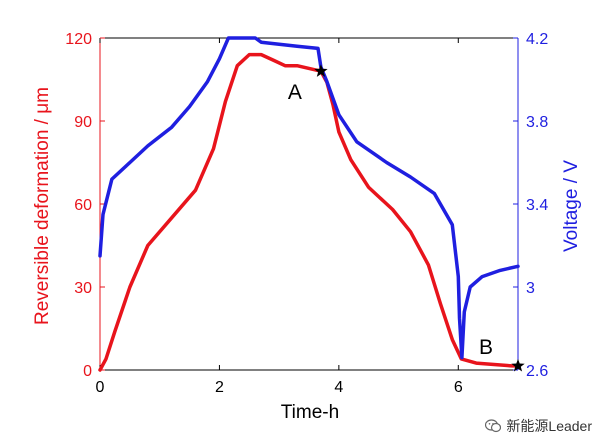 The width and height of the screenshot is (600, 442). I want to click on wechat-icon, so click(493, 426).